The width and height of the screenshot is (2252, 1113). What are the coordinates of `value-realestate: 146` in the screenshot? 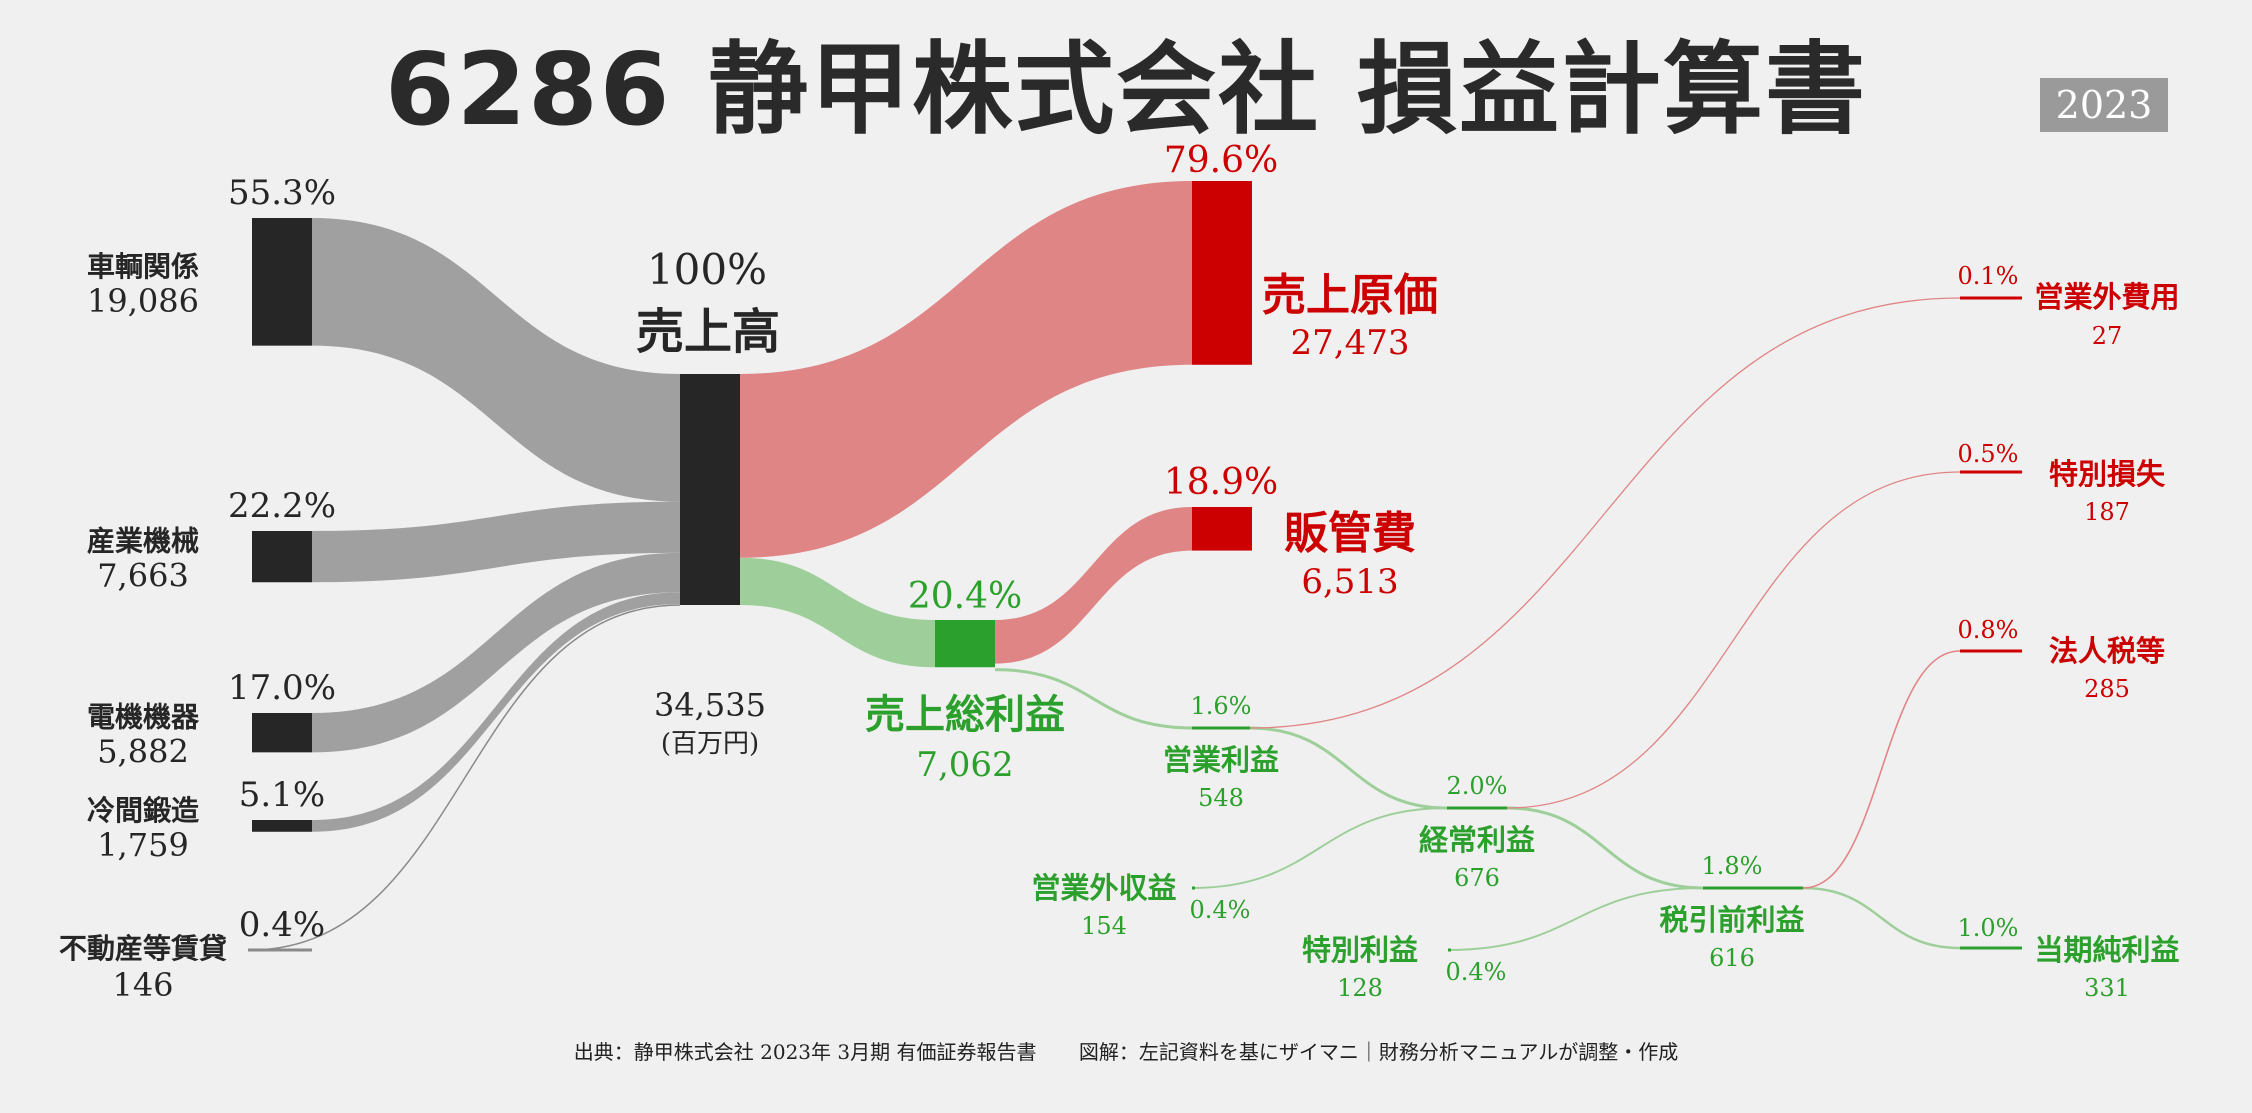 It's located at (142, 985).